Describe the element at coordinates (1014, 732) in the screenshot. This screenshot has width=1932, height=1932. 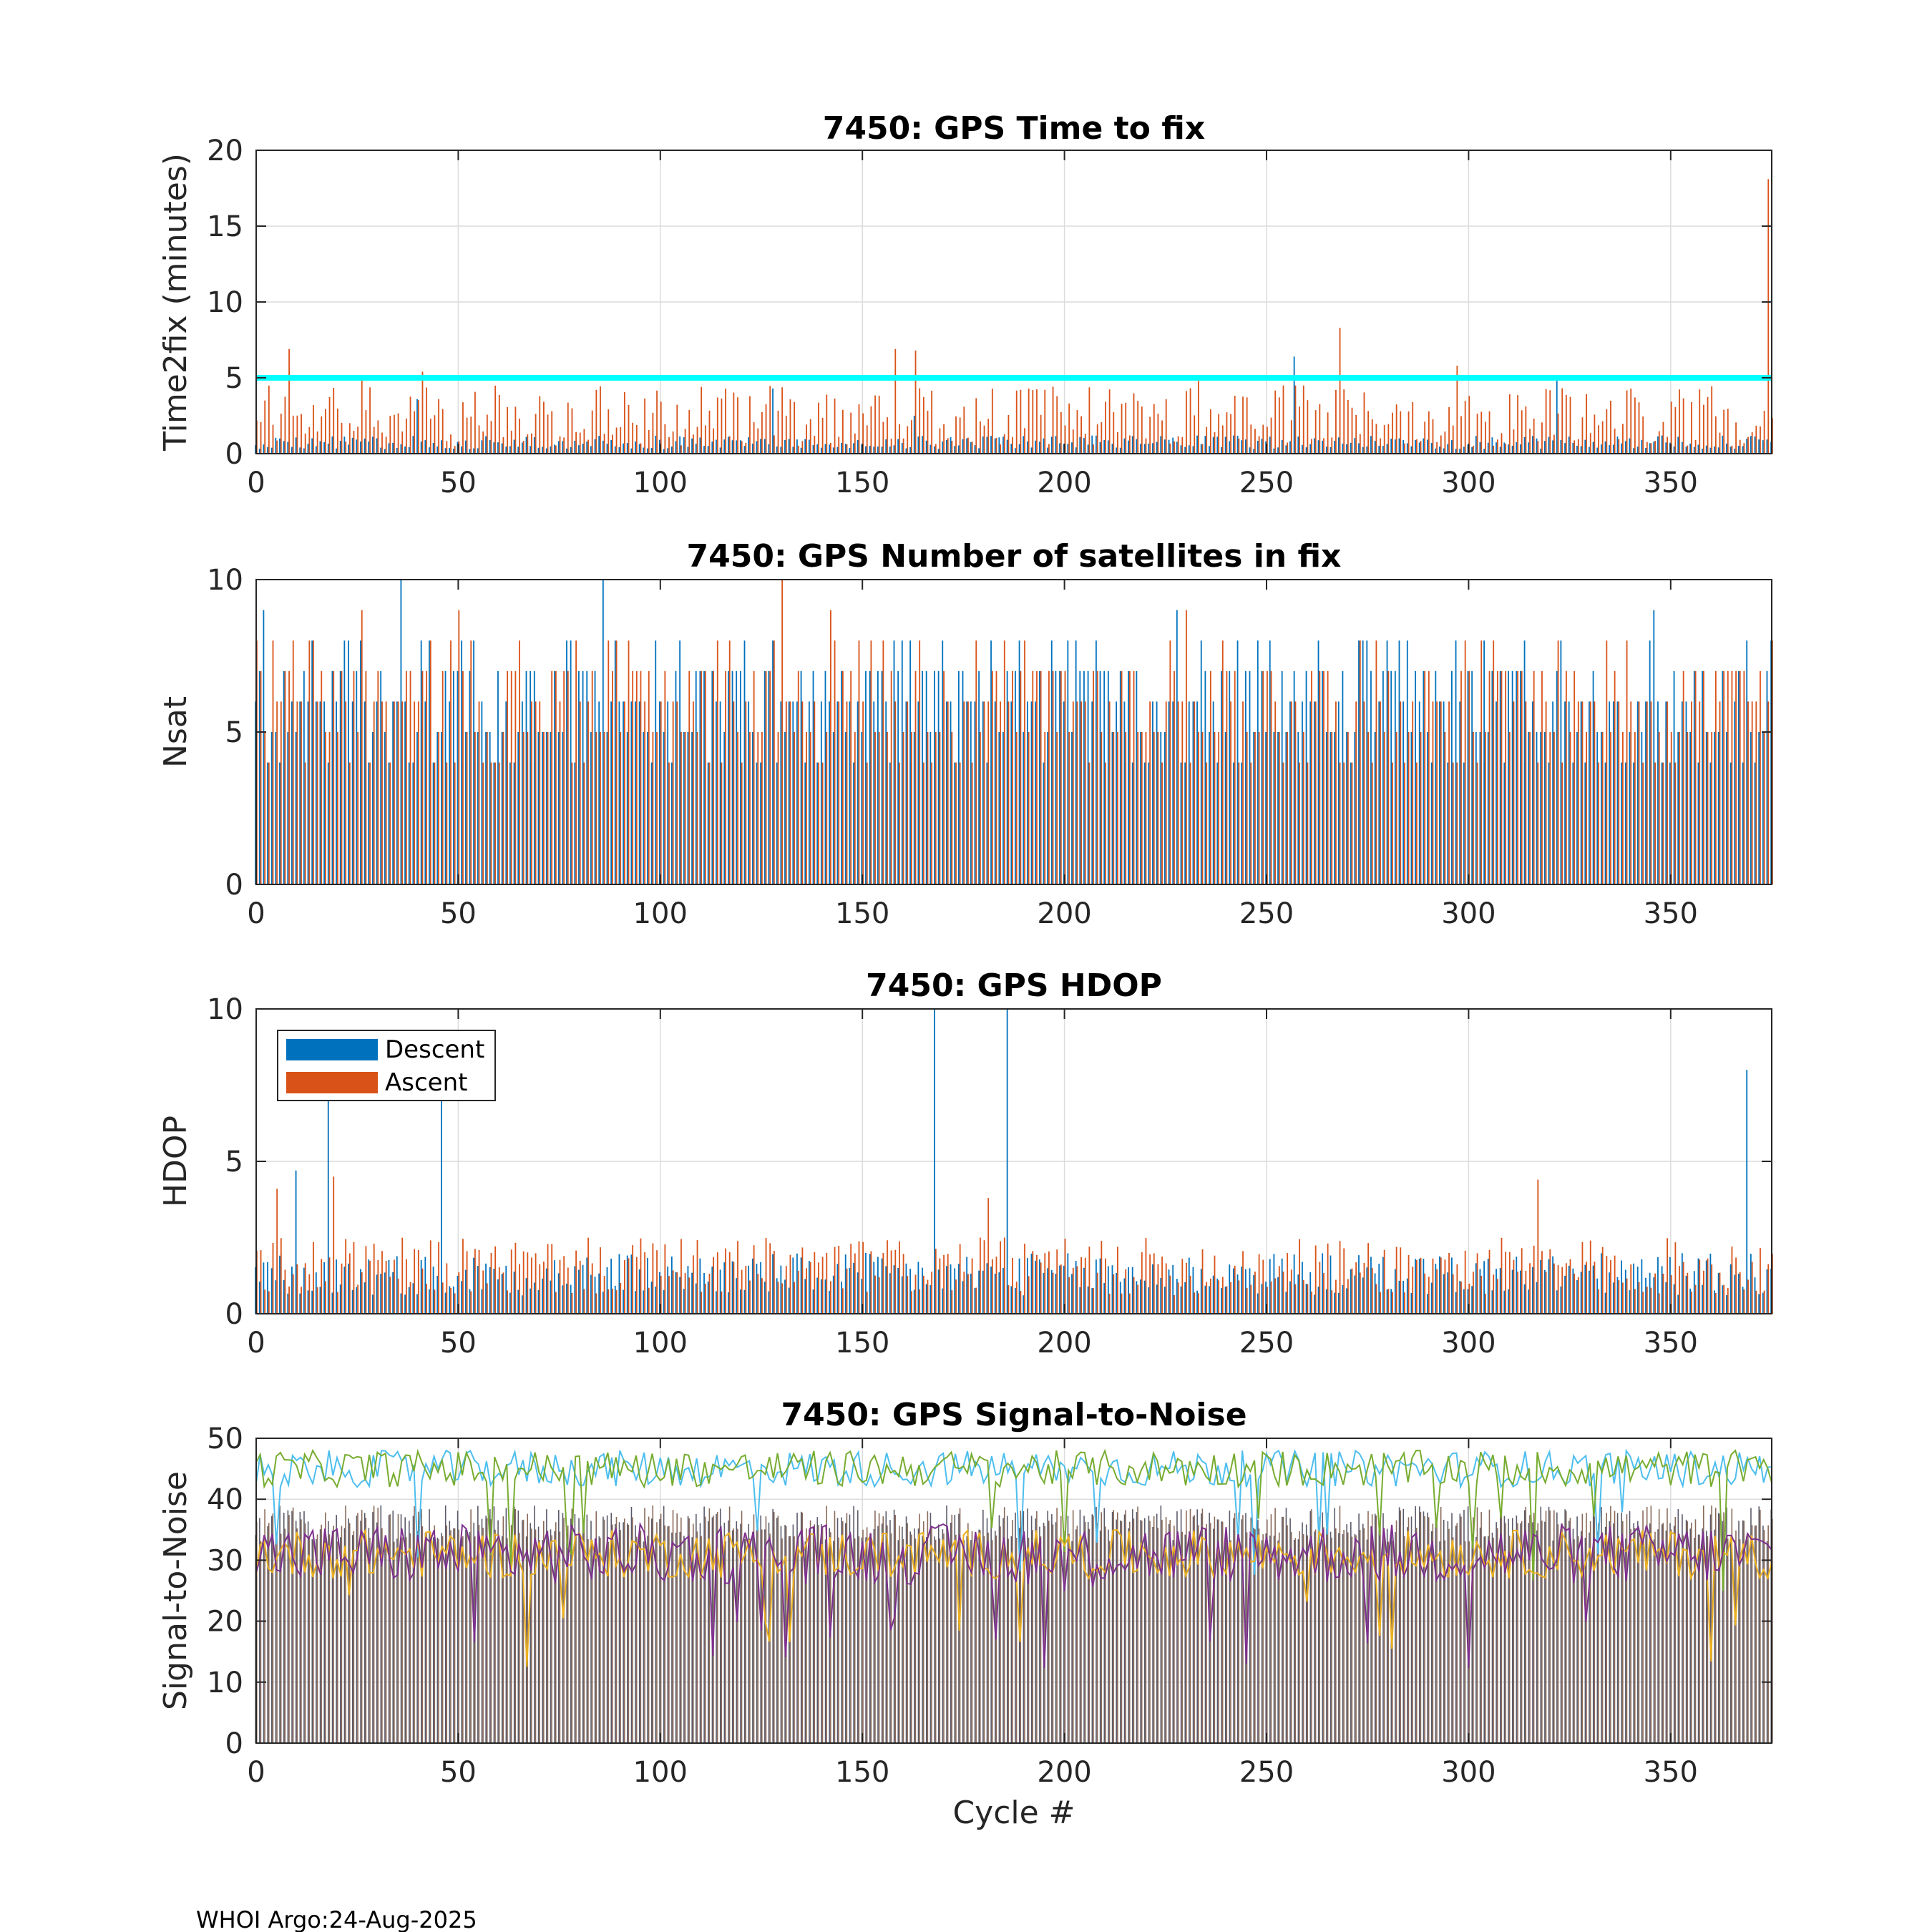
I see `nsat-bars` at that location.